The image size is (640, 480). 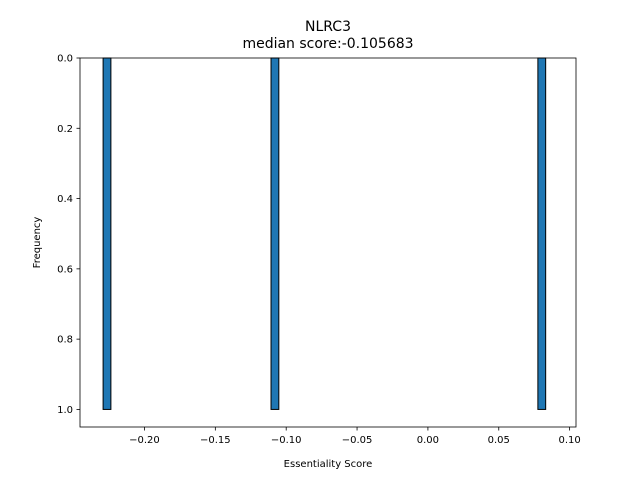 I want to click on x-tick-label-7: 0.10, so click(x=569, y=440).